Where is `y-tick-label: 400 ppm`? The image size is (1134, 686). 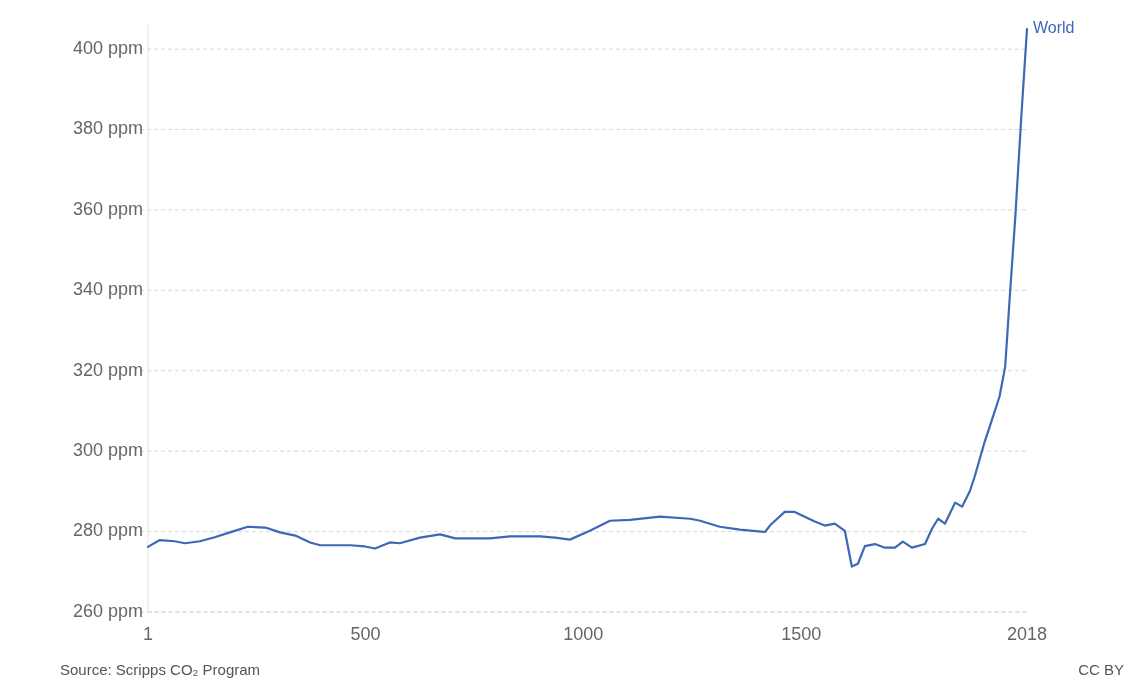
y-tick-label: 400 ppm is located at coordinates (107, 47).